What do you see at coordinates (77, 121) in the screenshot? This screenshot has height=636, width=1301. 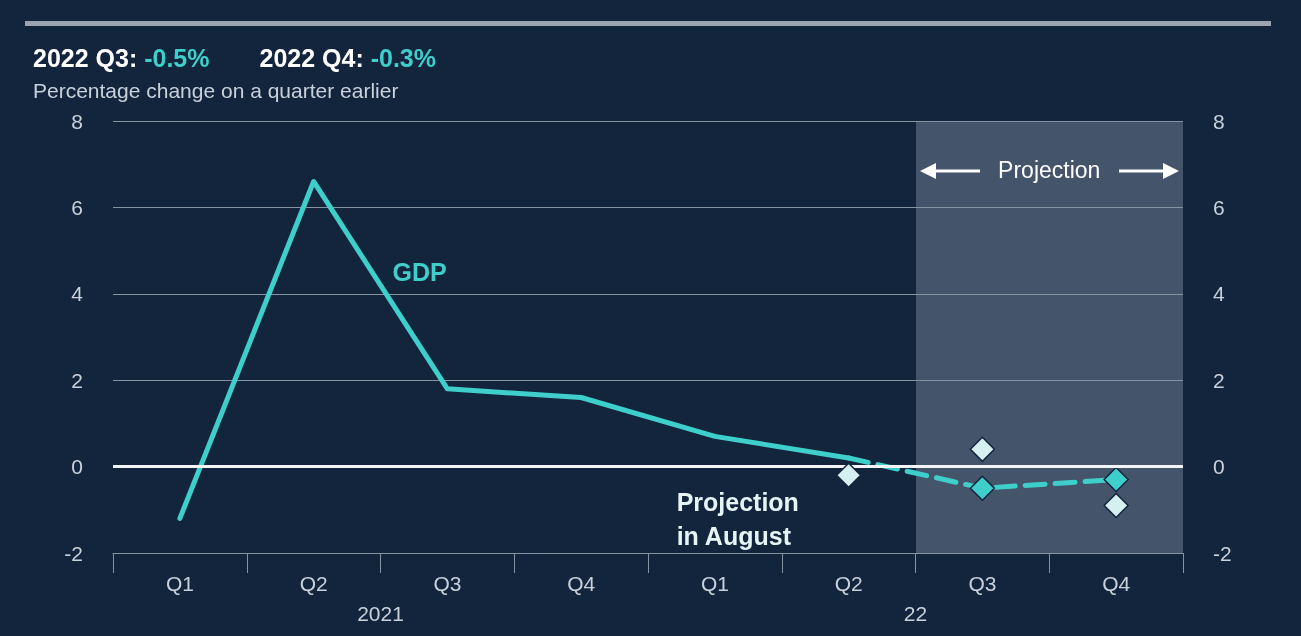 I see `y-tick-label: 8` at bounding box center [77, 121].